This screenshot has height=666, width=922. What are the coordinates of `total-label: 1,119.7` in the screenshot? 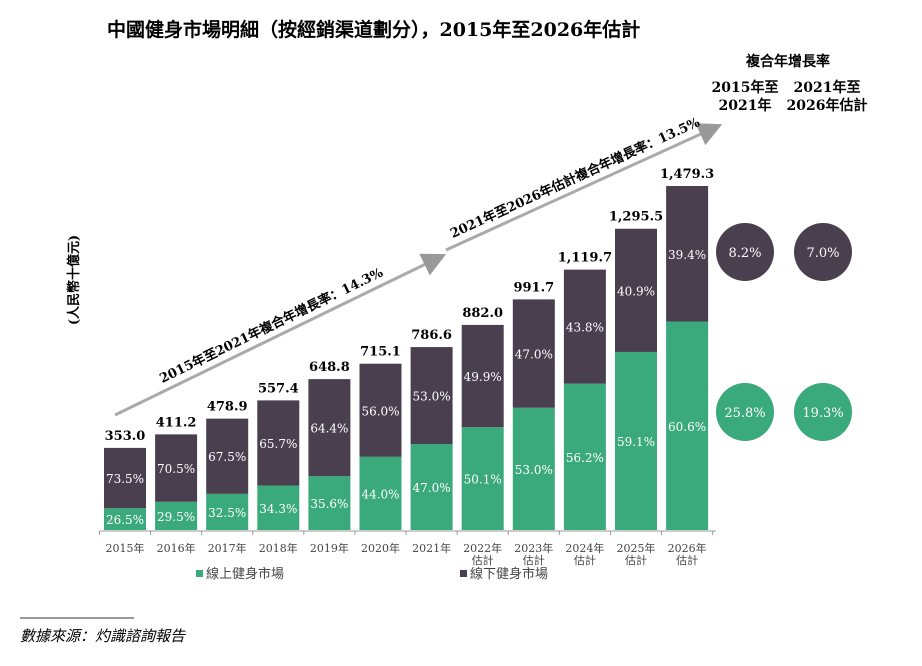 It's located at (585, 258).